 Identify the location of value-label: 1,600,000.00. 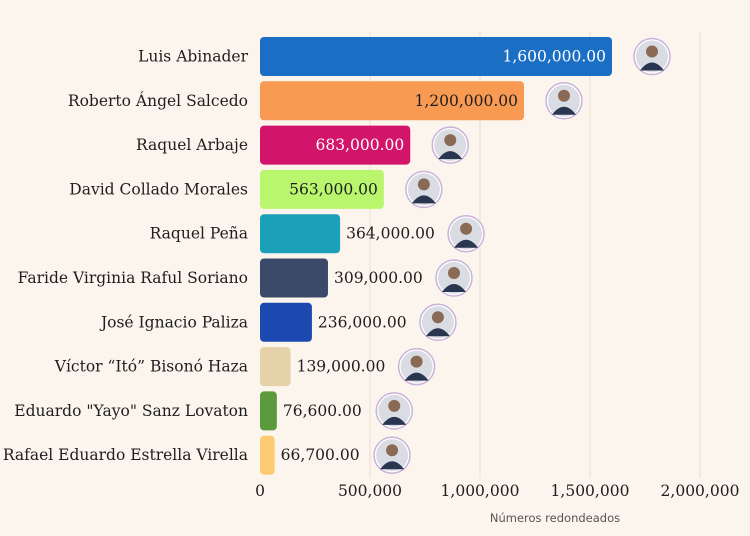
(554, 57).